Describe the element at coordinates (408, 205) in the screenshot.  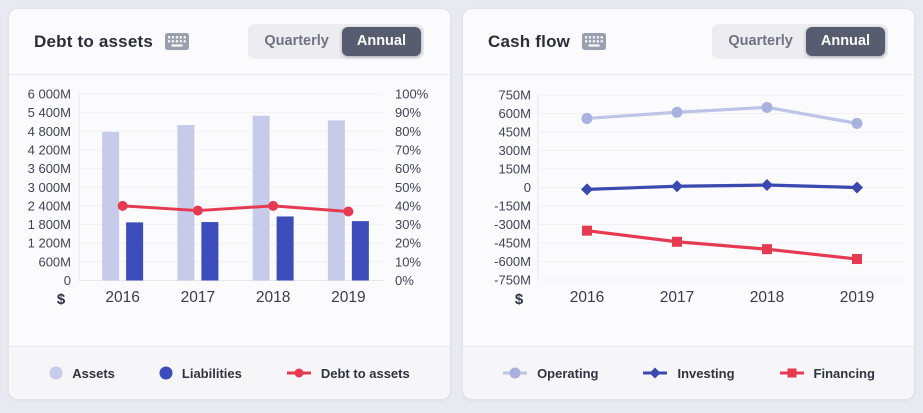
I see `svg-text: 40%` at that location.